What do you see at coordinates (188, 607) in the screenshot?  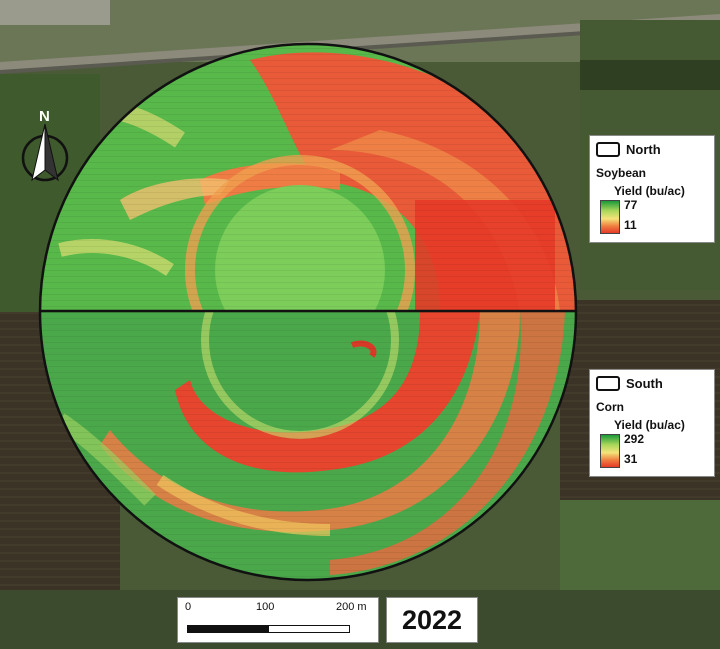 I see `scale-label-0: 0` at bounding box center [188, 607].